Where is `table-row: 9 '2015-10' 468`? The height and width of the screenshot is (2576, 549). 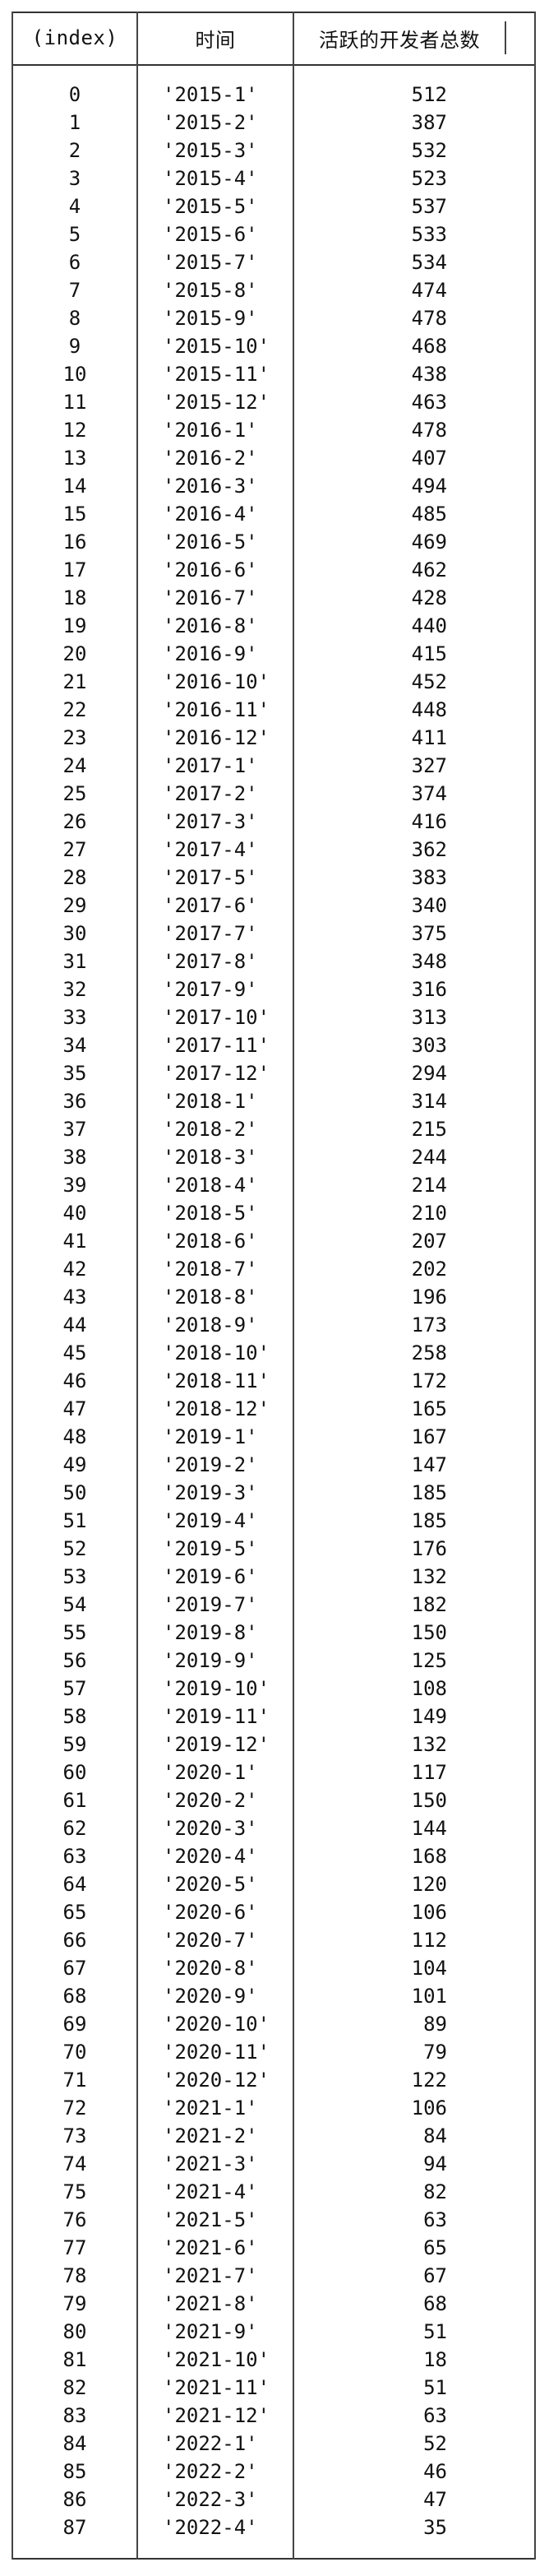 table-row: 9 '2015-10' 468 is located at coordinates (274, 346).